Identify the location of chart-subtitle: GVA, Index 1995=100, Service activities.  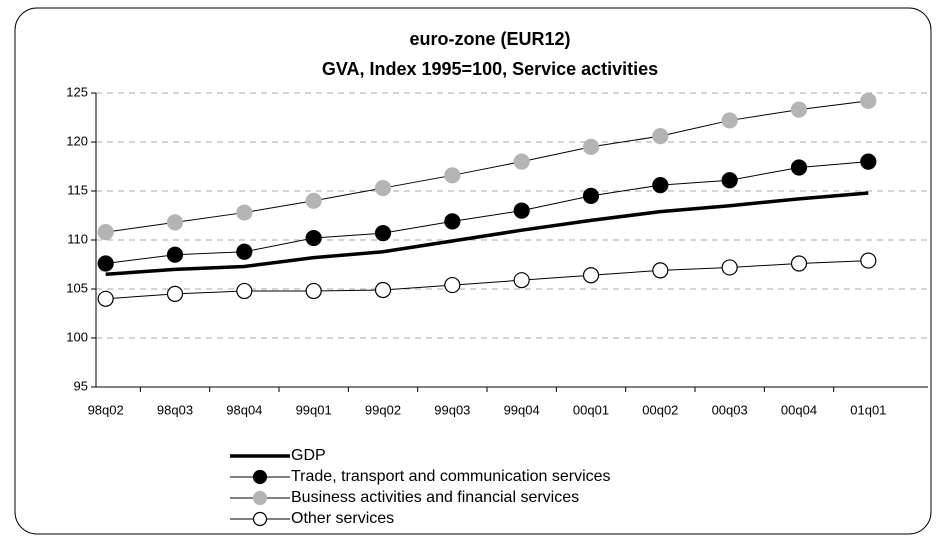
(490, 69).